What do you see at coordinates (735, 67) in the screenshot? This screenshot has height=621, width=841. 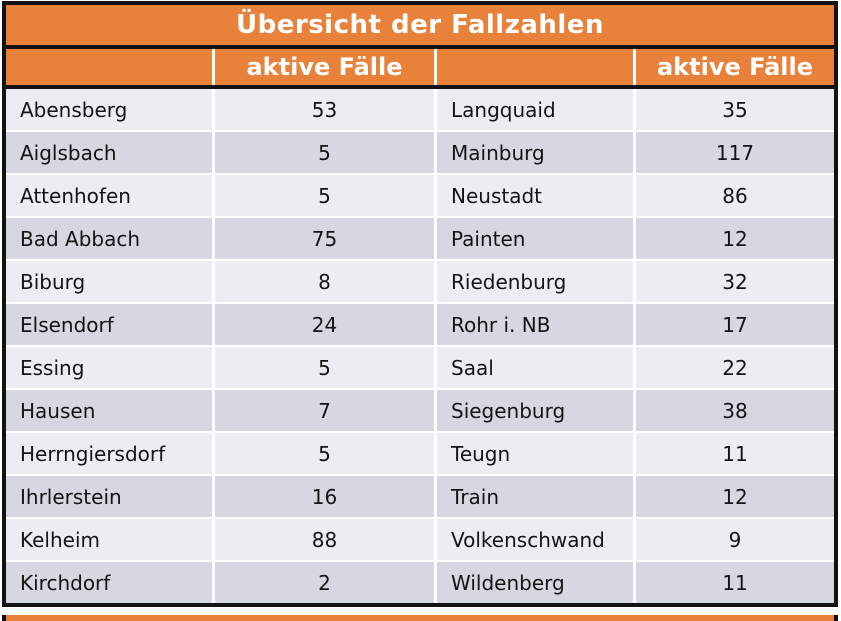 I see `header-cell-active-cases-right: aktive Fälle` at bounding box center [735, 67].